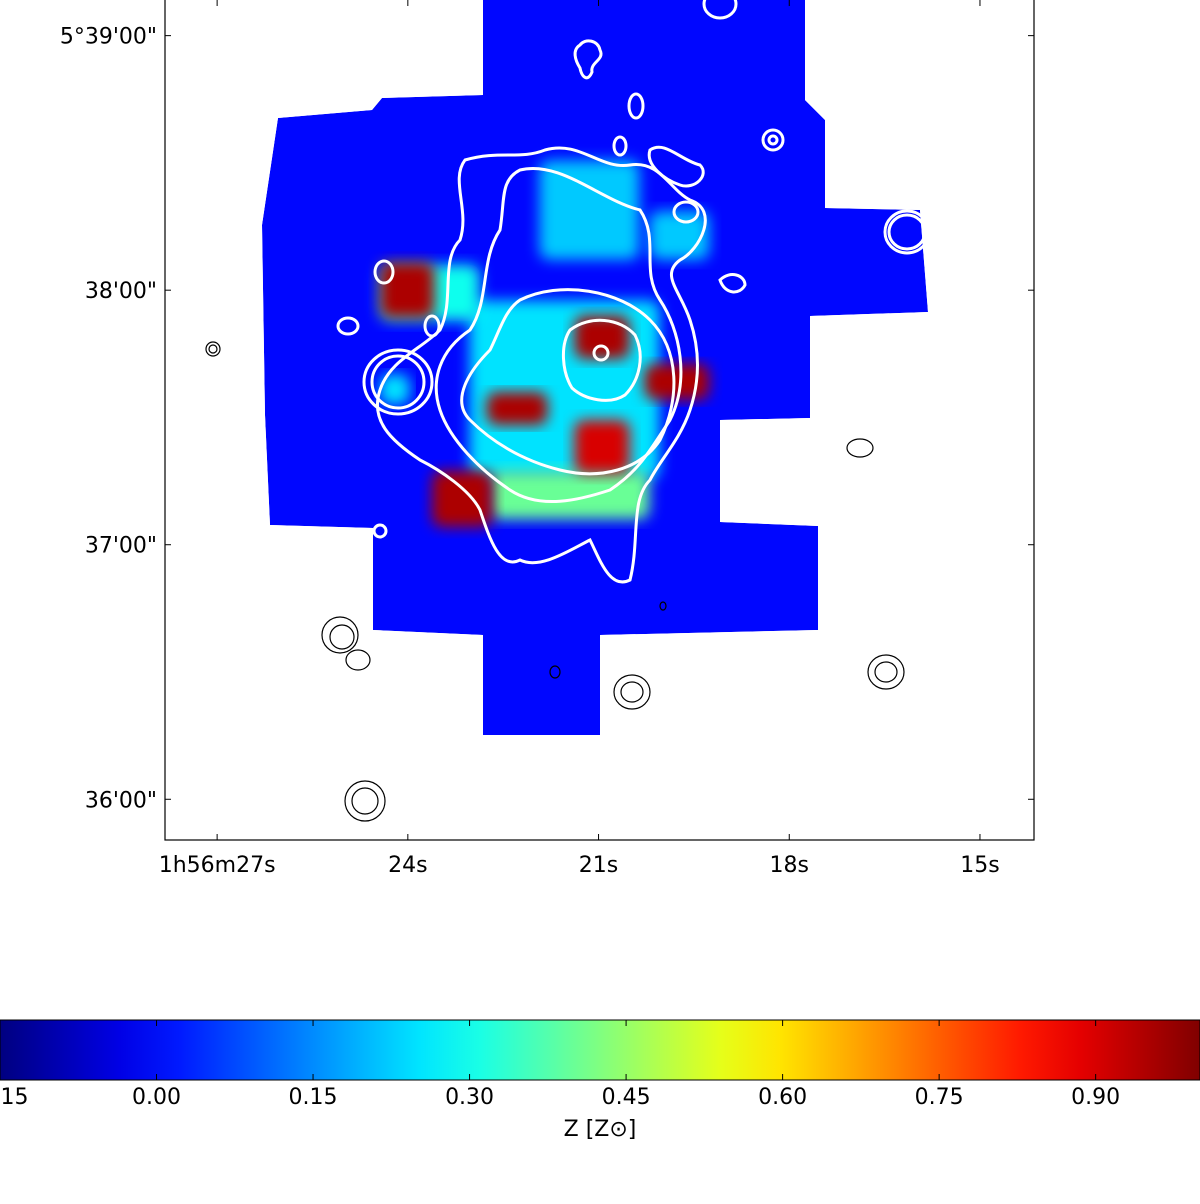  I want to click on x-tick-label: 1h56m27s, so click(217, 865).